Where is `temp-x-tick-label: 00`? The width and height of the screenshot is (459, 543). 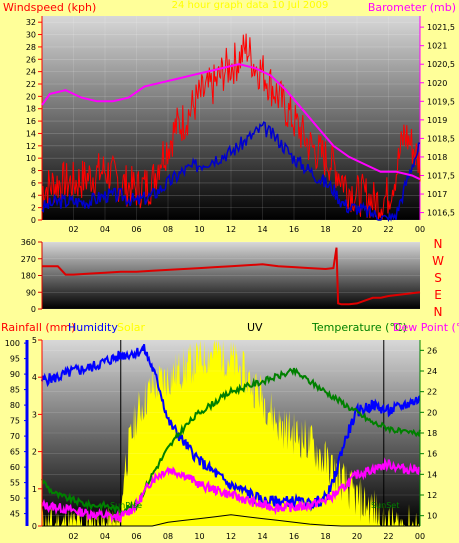
temp-x-tick-label: 00 is located at coordinates (420, 536).